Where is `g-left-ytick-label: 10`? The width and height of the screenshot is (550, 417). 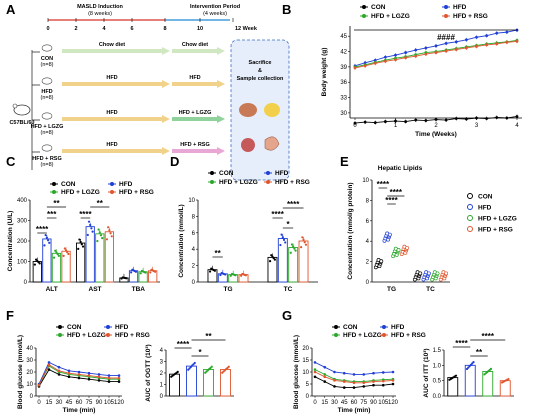
g-left-ytick-label: 10 is located at coordinates (305, 373).